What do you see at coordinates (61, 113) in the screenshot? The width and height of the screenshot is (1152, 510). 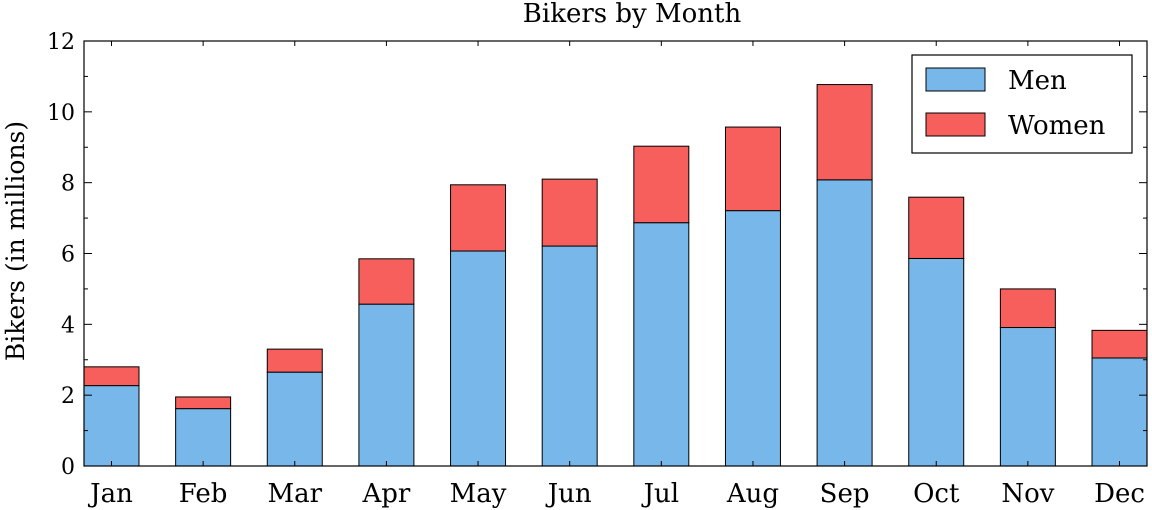 I see `y-tick-label-10: 10` at bounding box center [61, 113].